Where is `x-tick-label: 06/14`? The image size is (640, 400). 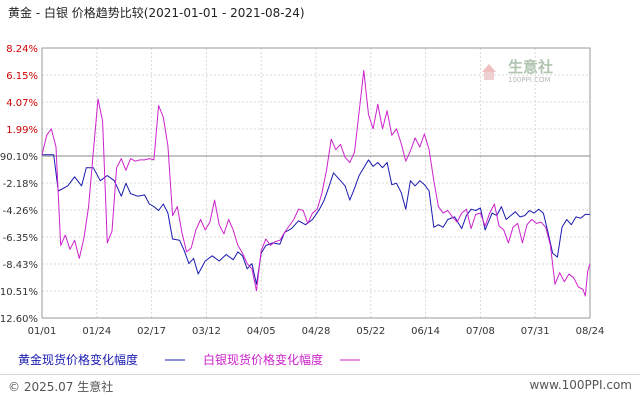 x-tick-label: 06/14 is located at coordinates (425, 331).